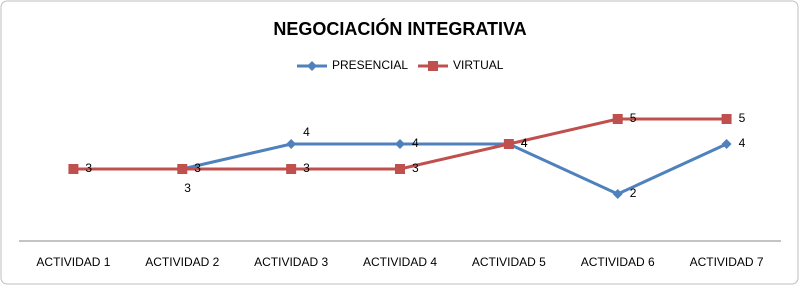 This screenshot has width=800, height=291. Describe the element at coordinates (454, 169) in the screenshot. I see `series-line` at that location.